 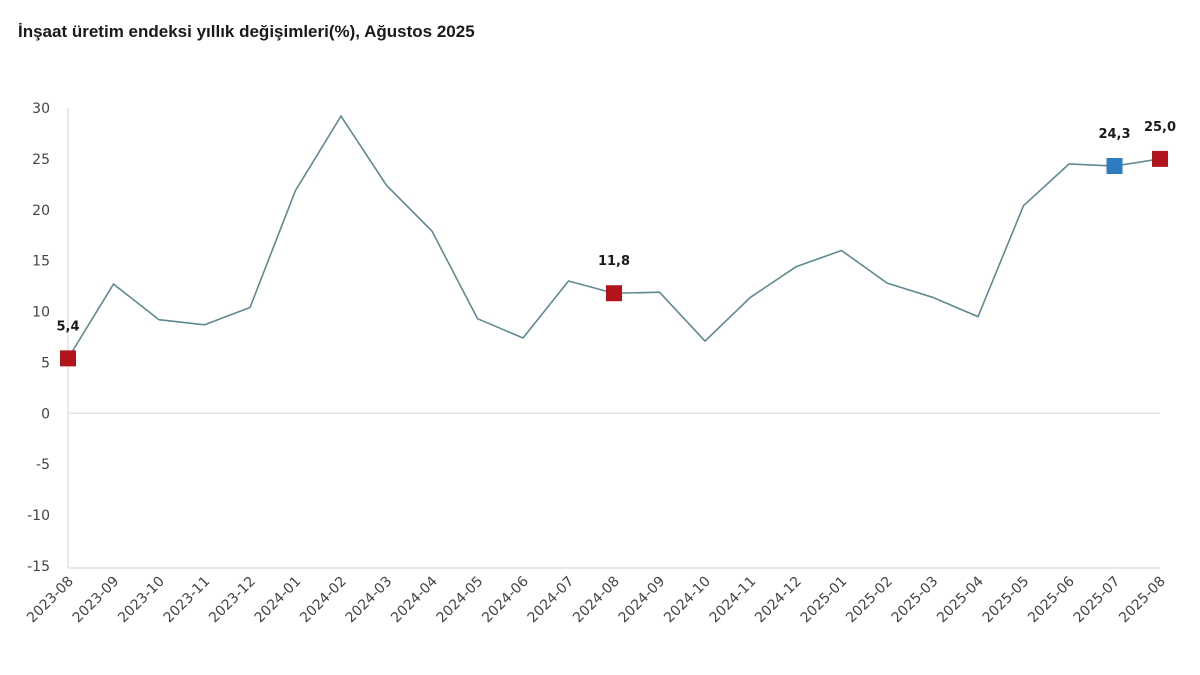 I want to click on x-tick-label: 2024-10, so click(x=687, y=600).